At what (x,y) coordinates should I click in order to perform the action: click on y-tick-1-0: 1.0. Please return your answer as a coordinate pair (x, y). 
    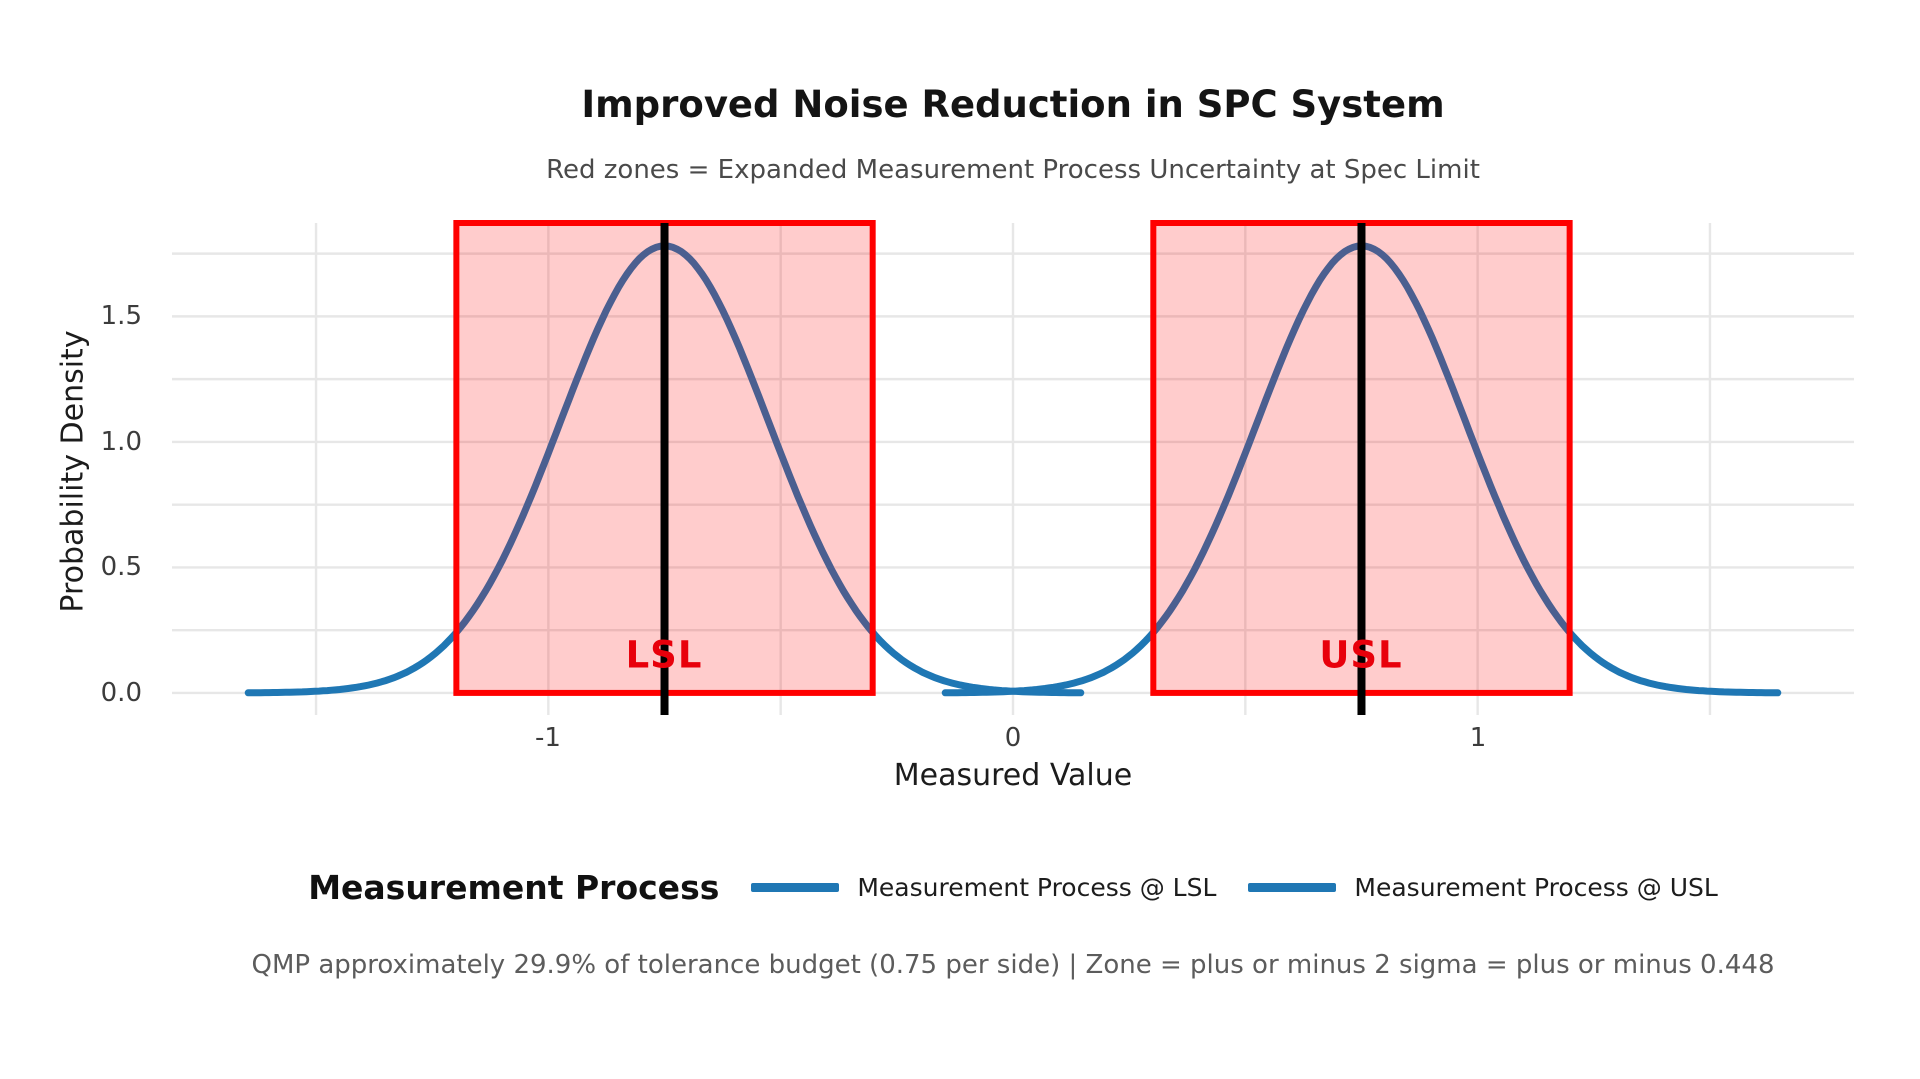
    Looking at the image, I should click on (121, 442).